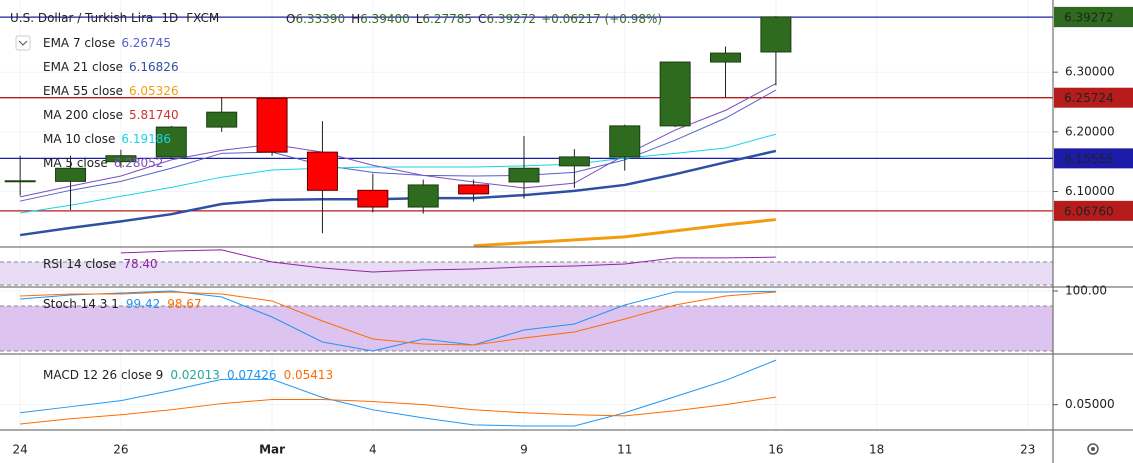 The height and width of the screenshot is (463, 1133). What do you see at coordinates (511, 19) in the screenshot?
I see `ohlc-value: 6.39272` at bounding box center [511, 19].